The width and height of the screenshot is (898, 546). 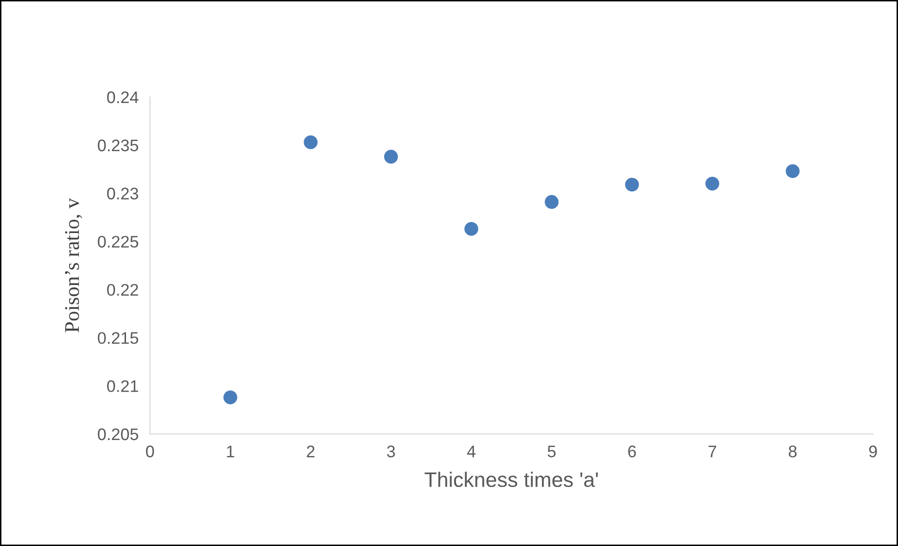 I want to click on y-tick-label: 0.235, so click(x=118, y=146).